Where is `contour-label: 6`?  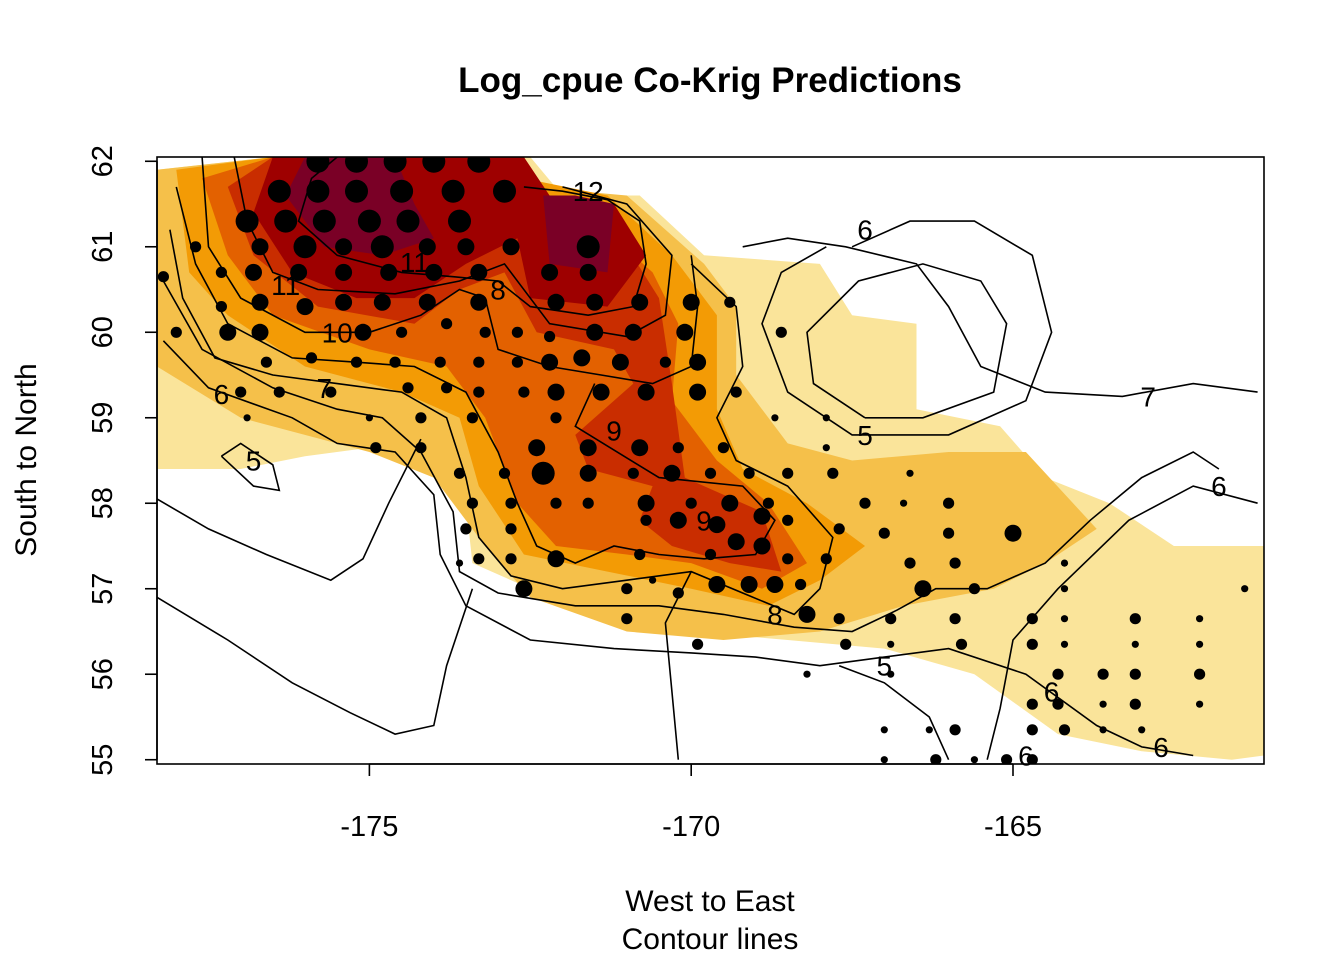 contour-label: 6 is located at coordinates (1052, 691).